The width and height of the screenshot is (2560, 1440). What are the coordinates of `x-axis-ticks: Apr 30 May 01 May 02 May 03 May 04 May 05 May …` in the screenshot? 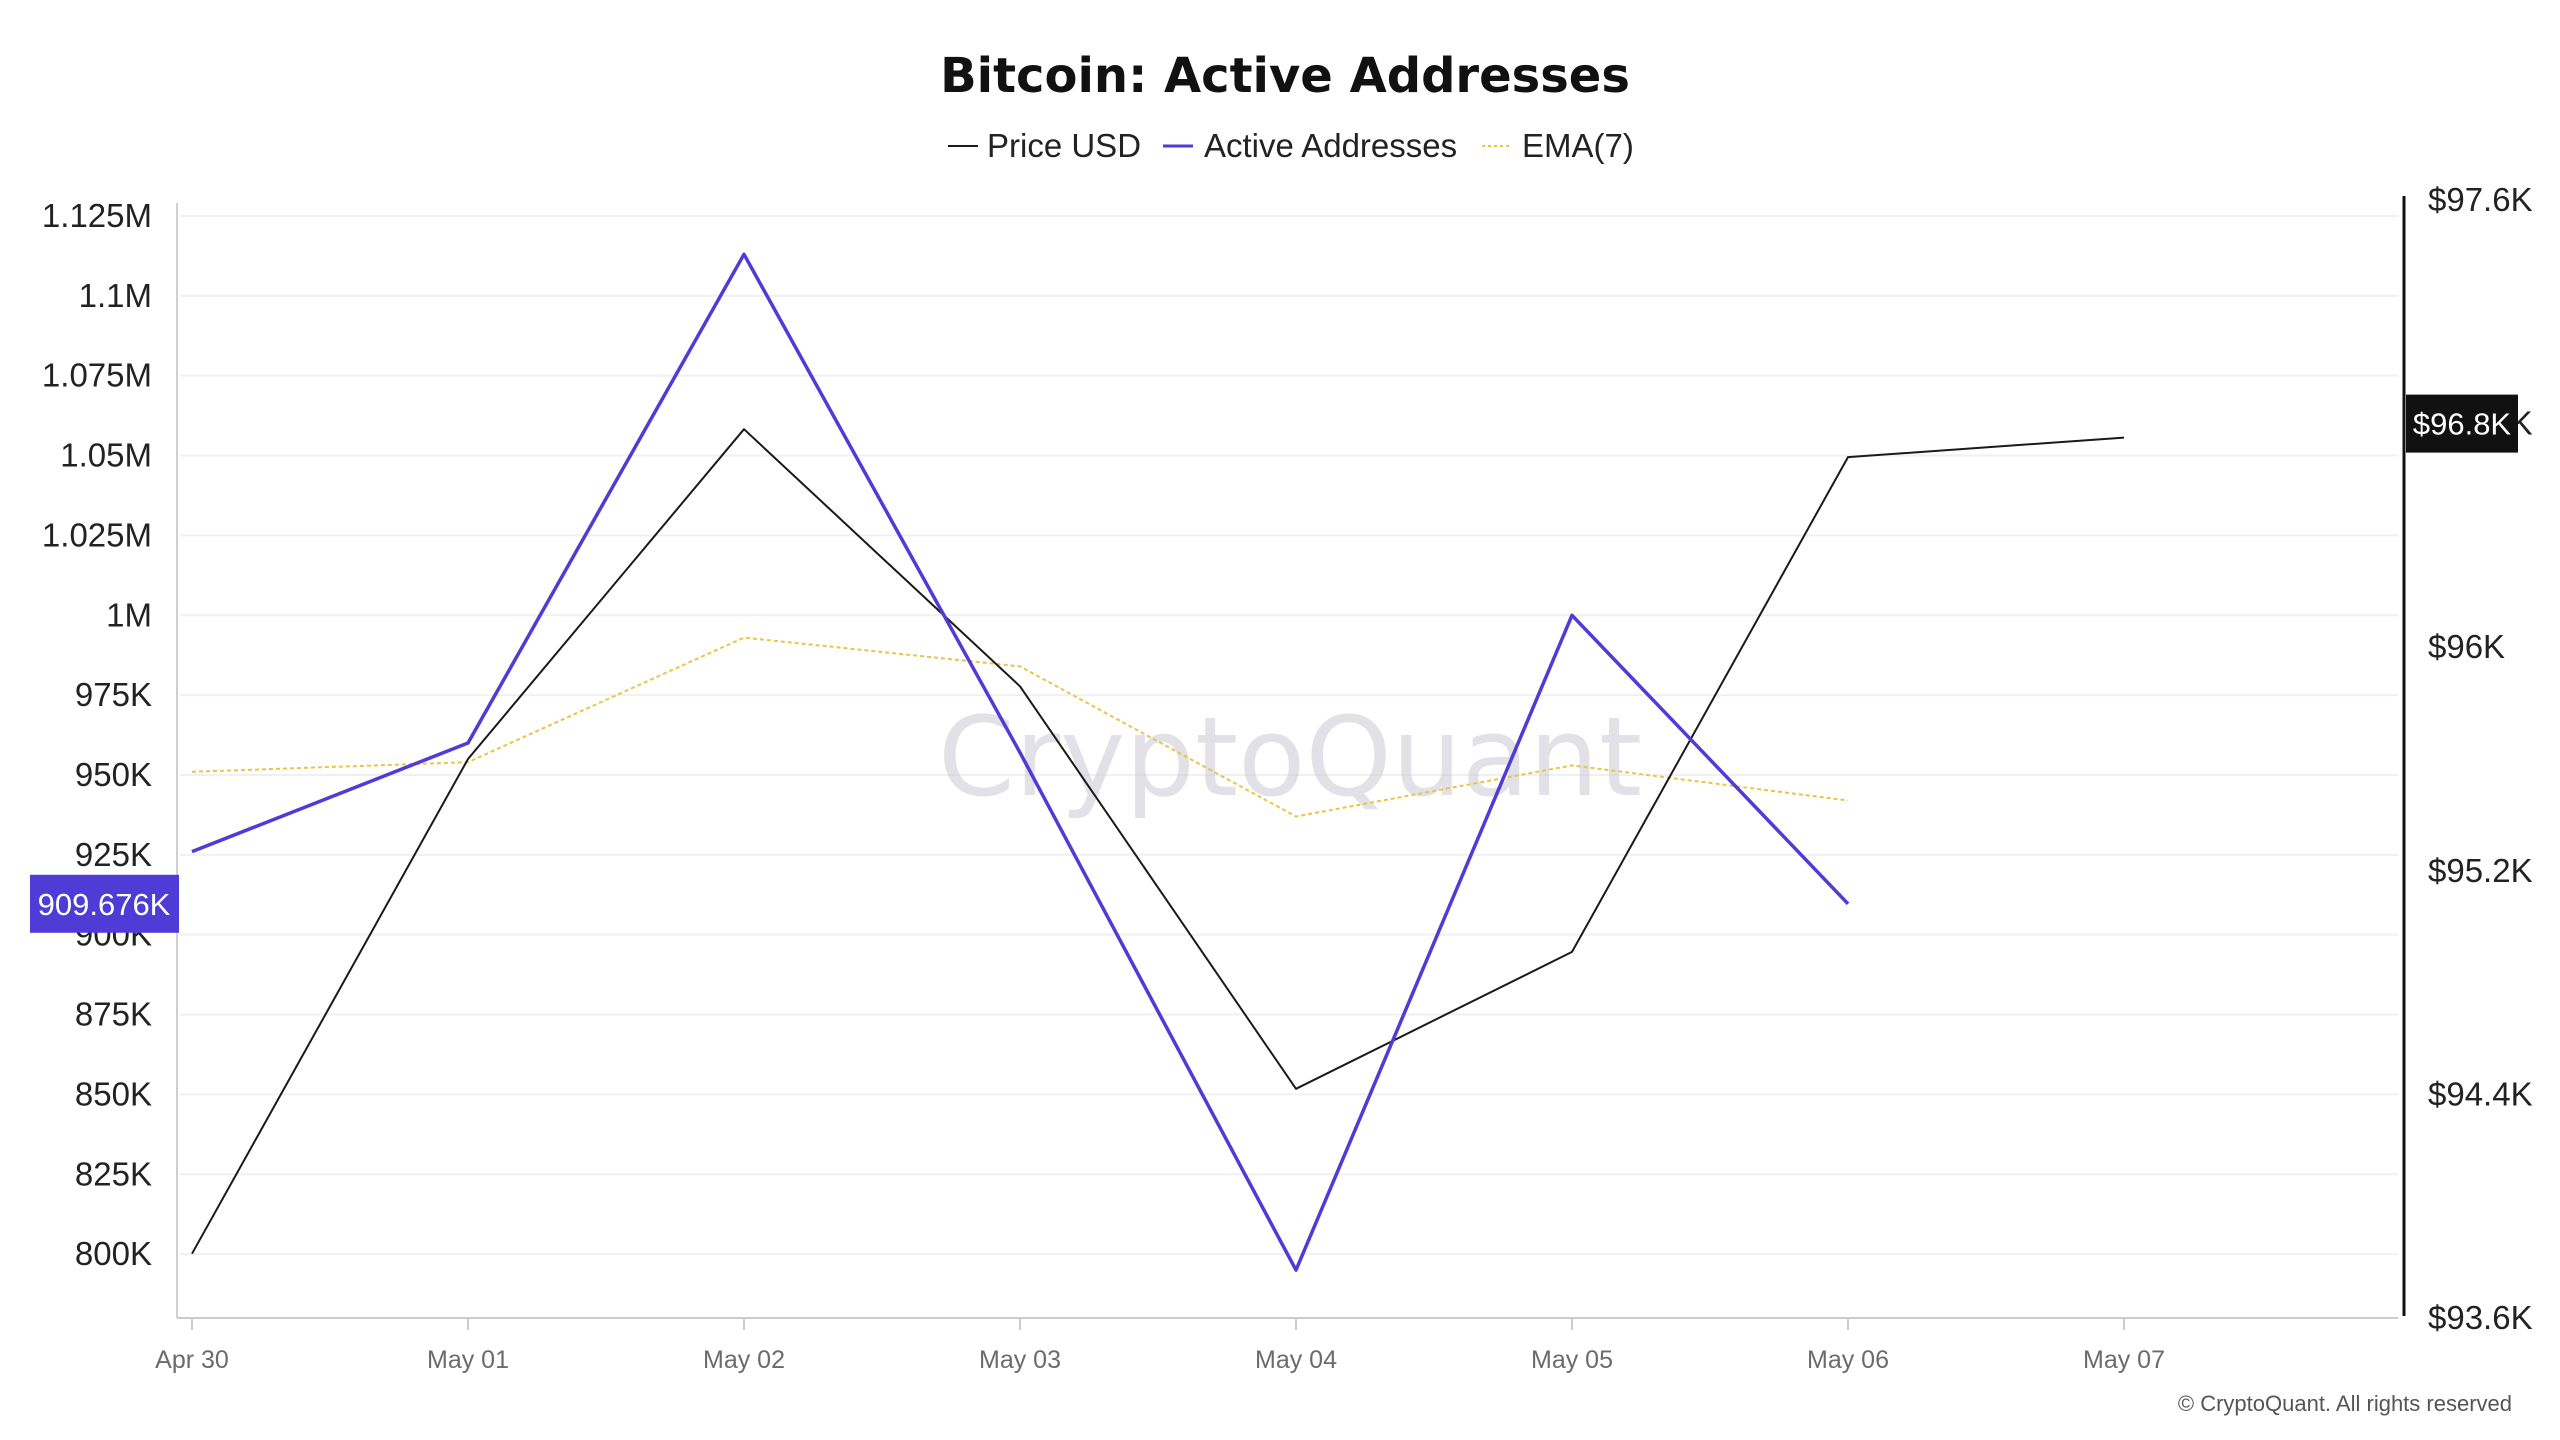 It's located at (1160, 1346).